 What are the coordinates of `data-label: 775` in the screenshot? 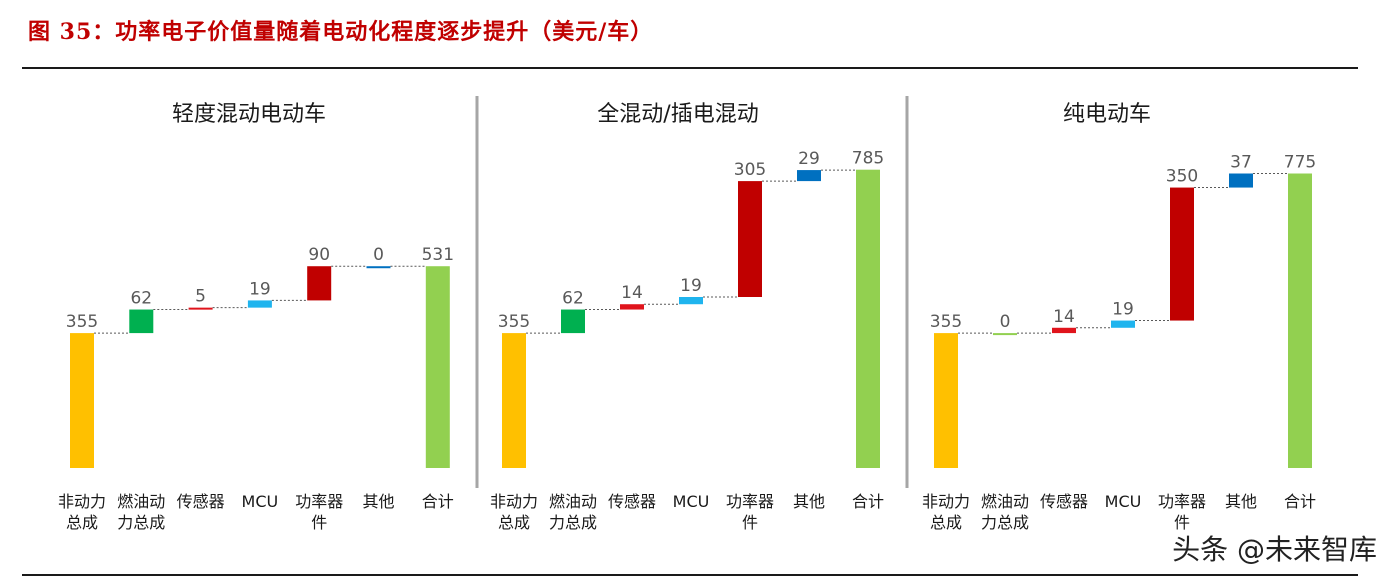 It's located at (1300, 163).